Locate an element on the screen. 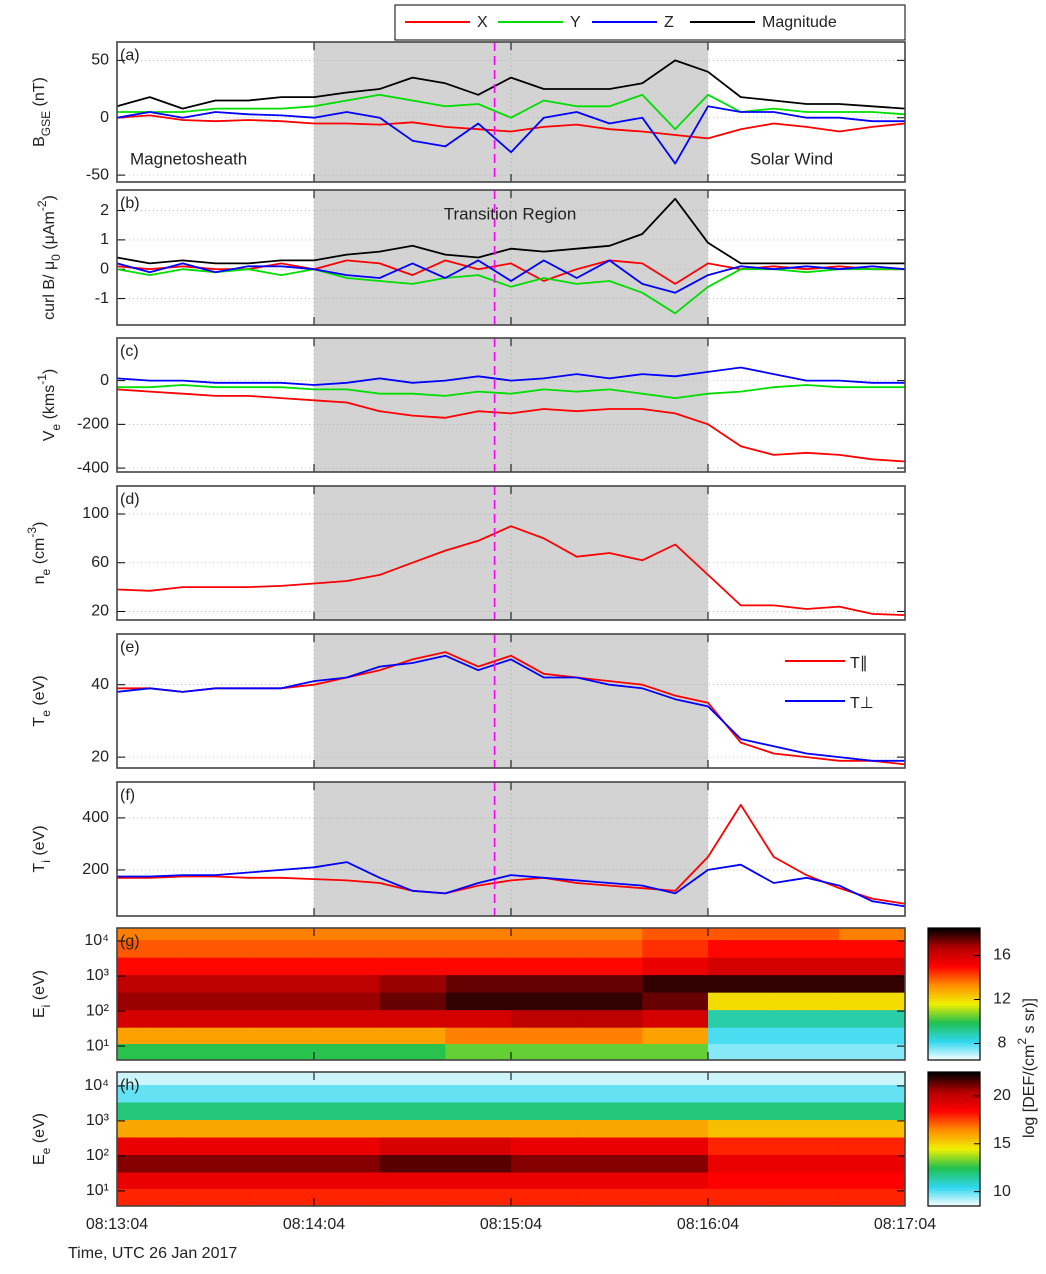 Image resolution: width=1046 pixels, height=1274 pixels. panel: -50 0 50 (a) BGSE (nT) X Y Z Magnitude is located at coordinates (468, 93).